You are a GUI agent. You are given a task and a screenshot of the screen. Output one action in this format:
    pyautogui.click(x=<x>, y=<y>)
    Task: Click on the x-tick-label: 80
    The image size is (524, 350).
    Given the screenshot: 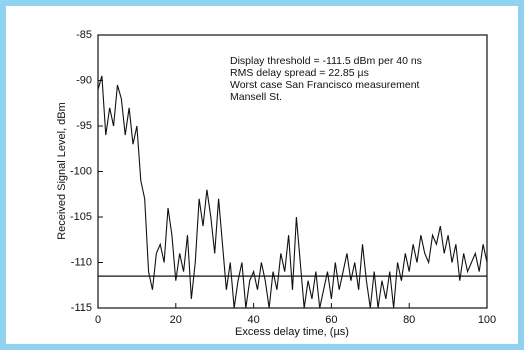 What is the action you would take?
    pyautogui.click(x=409, y=320)
    